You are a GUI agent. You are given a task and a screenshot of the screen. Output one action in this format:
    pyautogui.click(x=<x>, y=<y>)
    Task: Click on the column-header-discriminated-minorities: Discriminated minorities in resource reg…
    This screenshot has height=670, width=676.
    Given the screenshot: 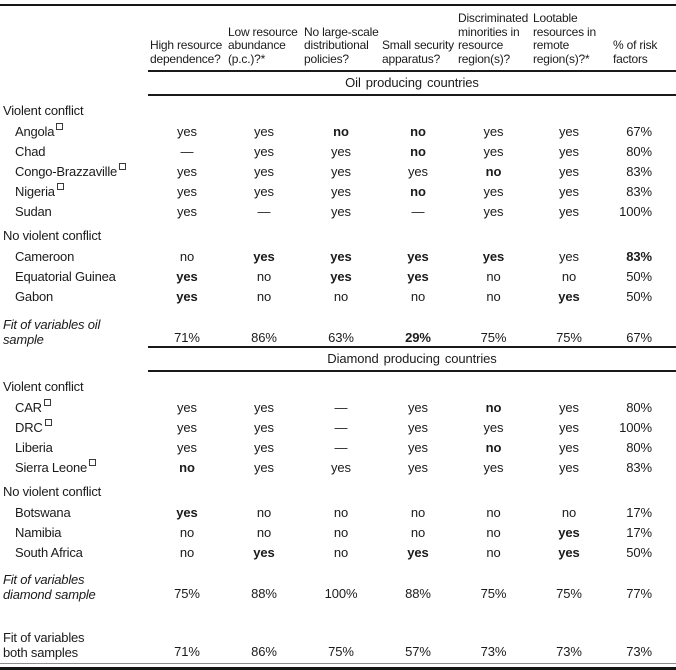 What is the action you would take?
    pyautogui.click(x=493, y=39)
    